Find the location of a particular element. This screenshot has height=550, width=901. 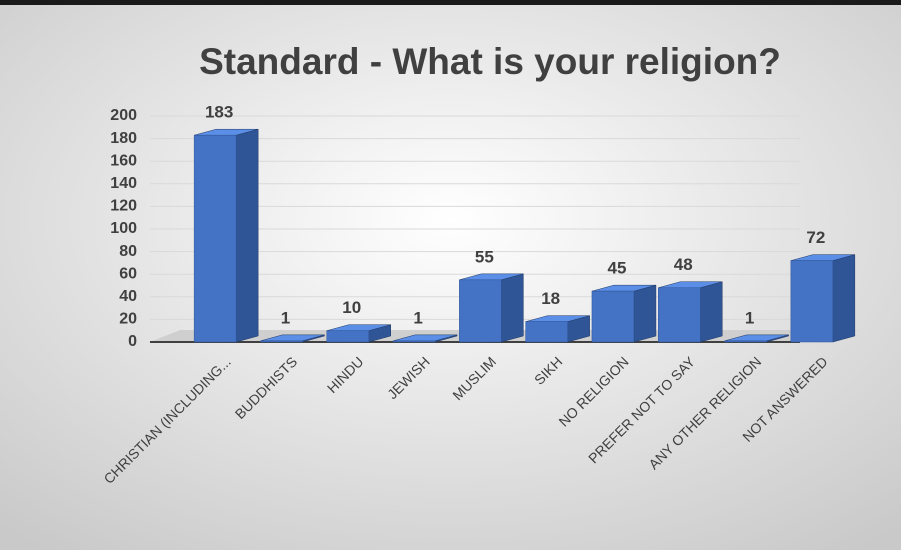

y-tick-label: 0 is located at coordinates (132, 341).